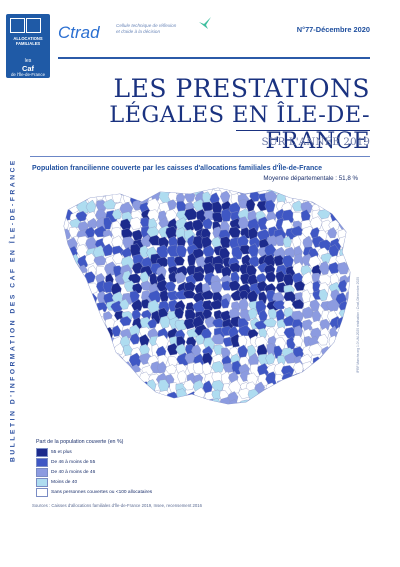 Image resolution: width=400 pixels, height=567 pixels. I want to click on section-divider, so click(200, 156).